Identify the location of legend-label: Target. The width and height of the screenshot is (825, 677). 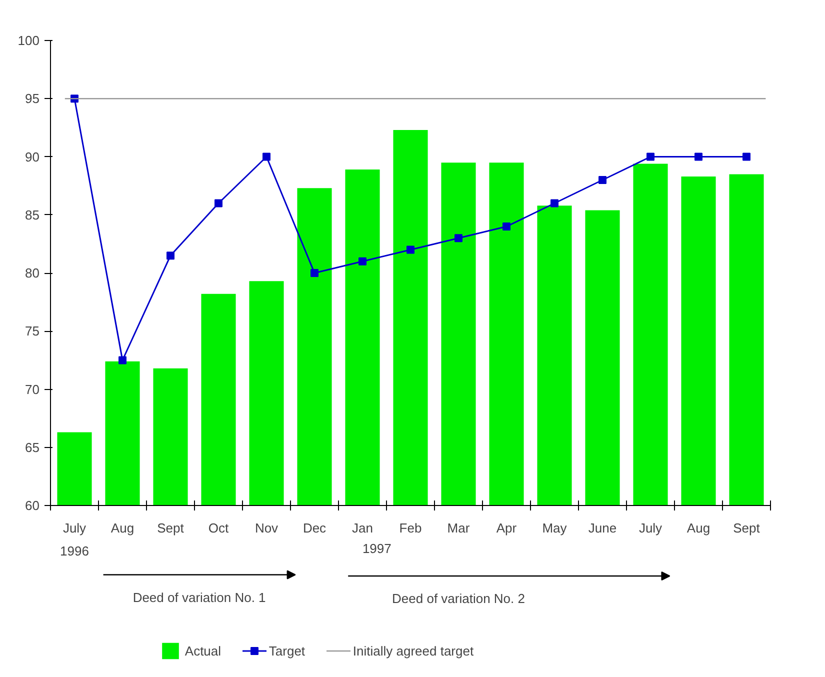
(287, 651).